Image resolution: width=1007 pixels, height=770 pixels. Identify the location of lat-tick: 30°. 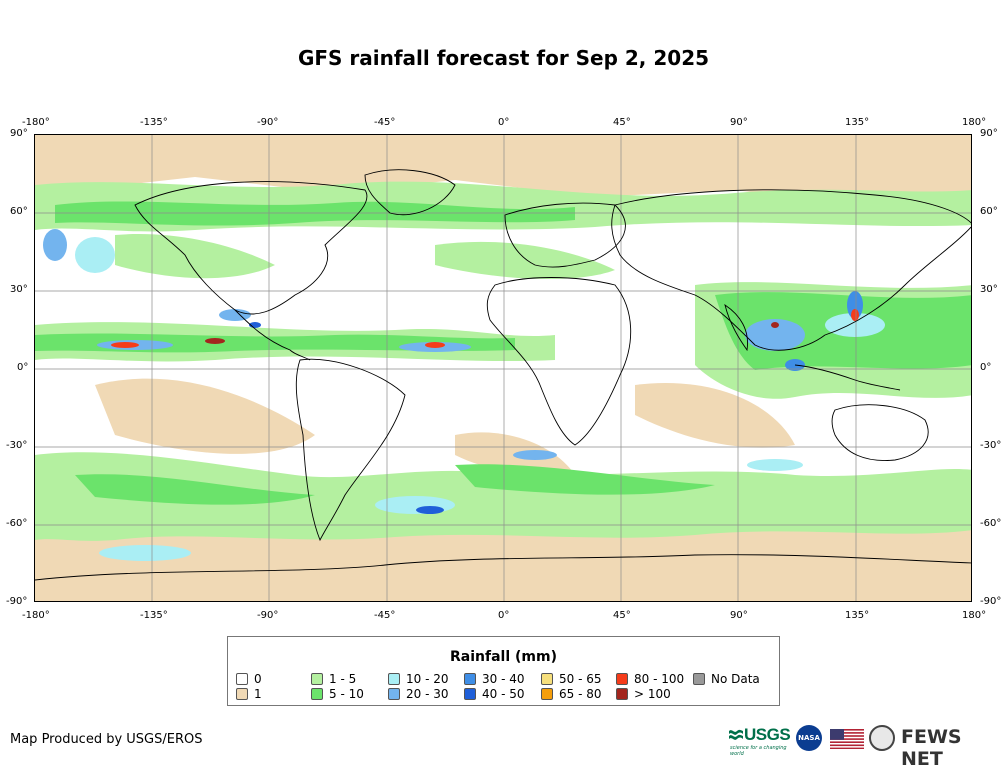
(989, 289).